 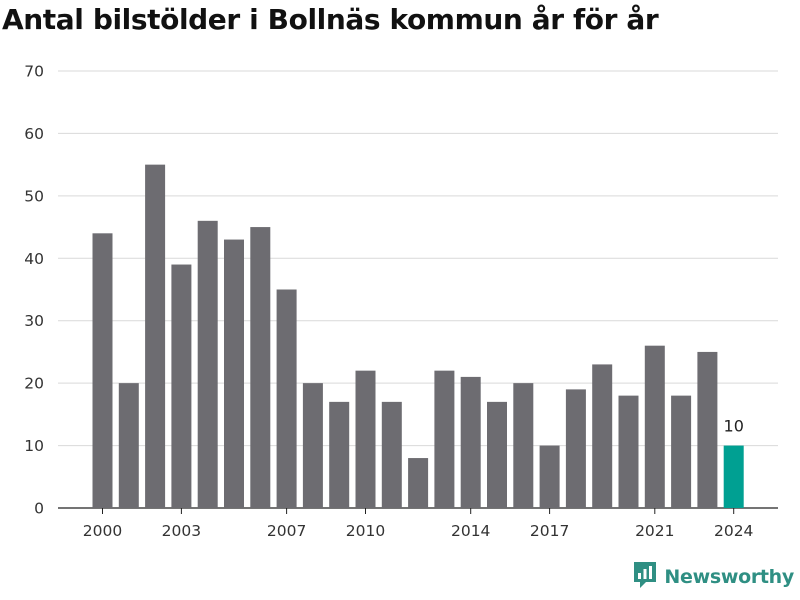 What do you see at coordinates (418, 524) in the screenshot?
I see `x-axis-ticks: 2000 2003 2007 2010 2014 2017 2021 2024` at bounding box center [418, 524].